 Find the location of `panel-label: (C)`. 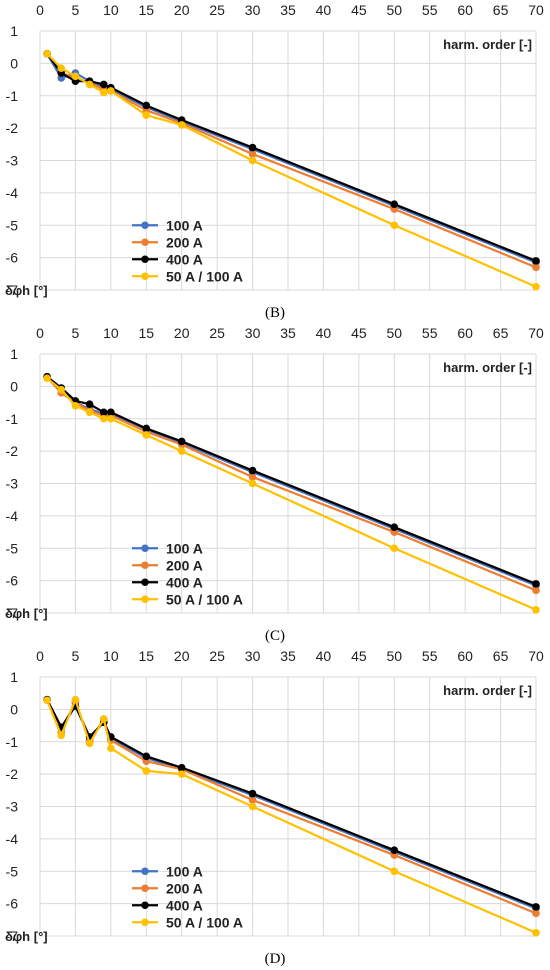

panel-label: (C) is located at coordinates (275, 636).